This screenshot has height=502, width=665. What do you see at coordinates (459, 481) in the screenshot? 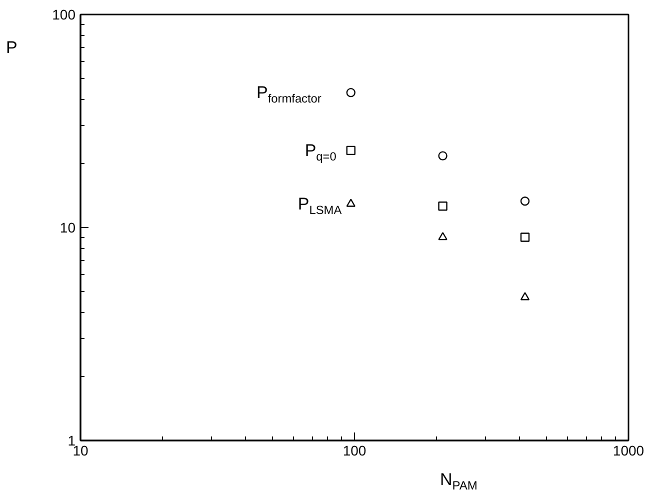
I see `x-axis-title: N$_{PAM}$` at bounding box center [459, 481].